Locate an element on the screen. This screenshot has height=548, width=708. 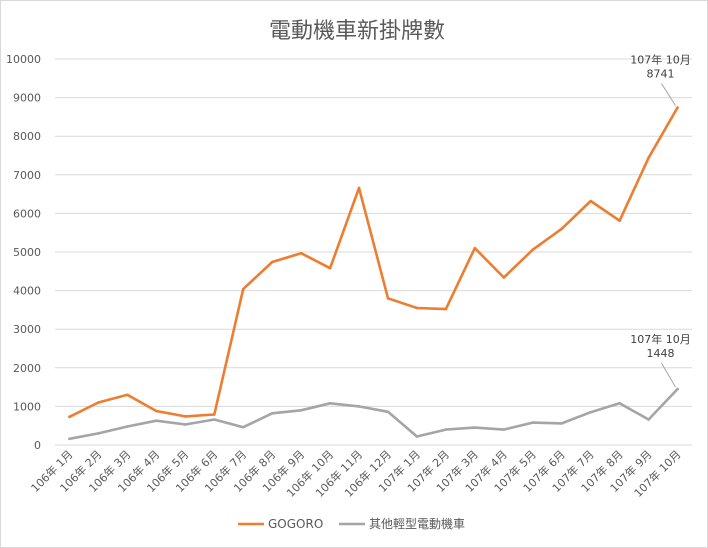
y-tick-label: 9000 is located at coordinates (27, 98).